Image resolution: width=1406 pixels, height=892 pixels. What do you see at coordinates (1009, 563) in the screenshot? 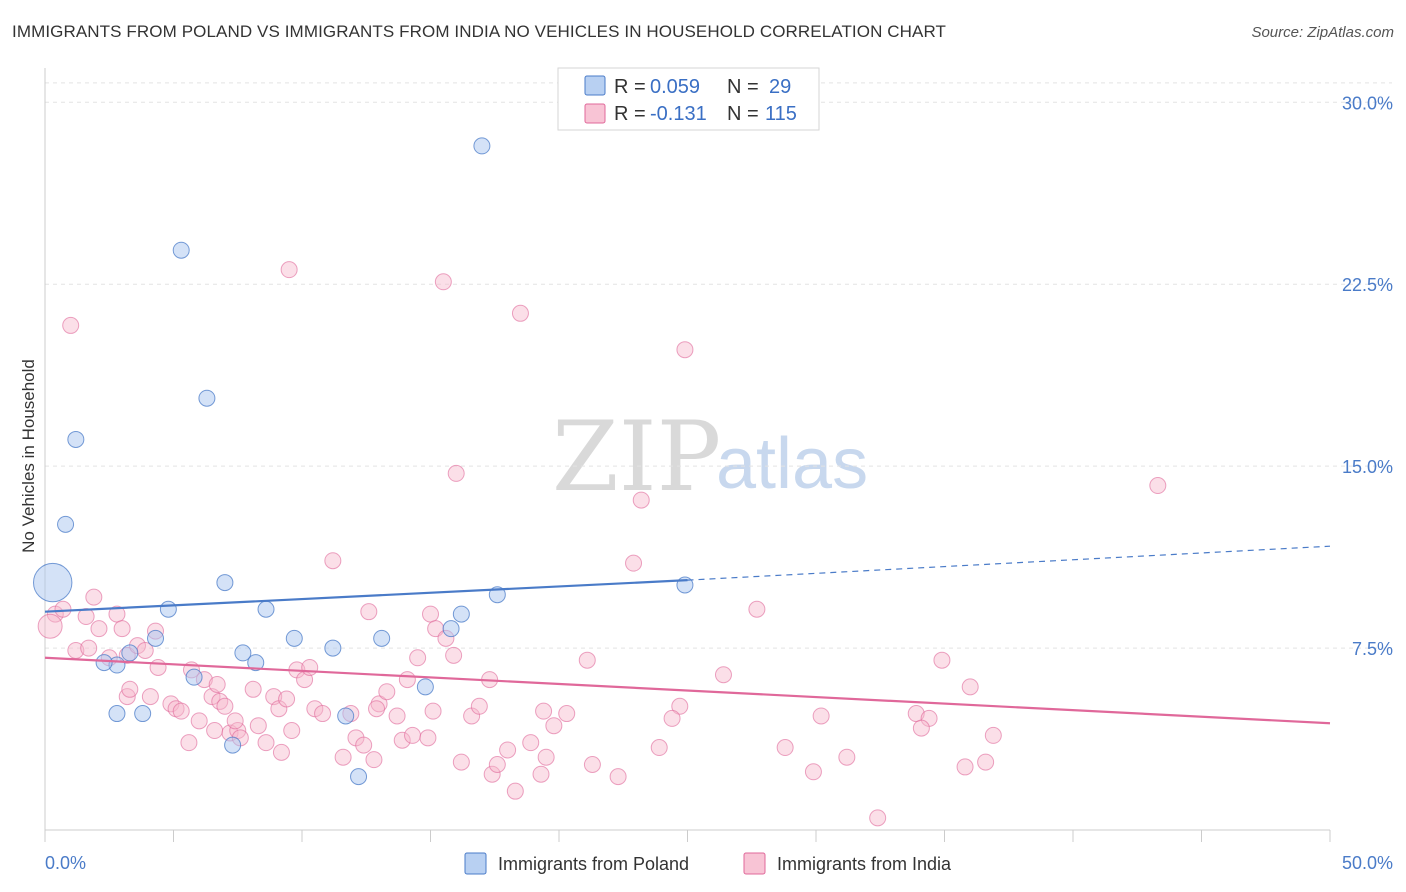
I see `poland-trend-extension` at bounding box center [1009, 563].